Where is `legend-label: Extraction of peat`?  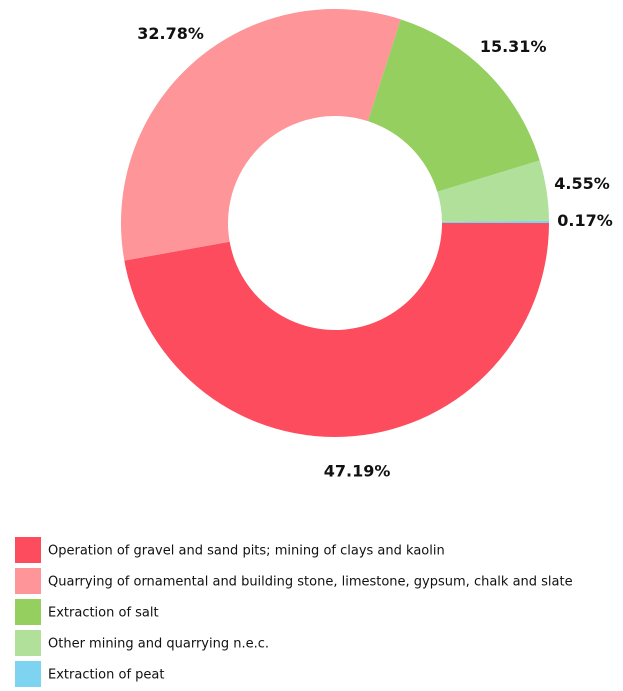 legend-label: Extraction of peat is located at coordinates (106, 675).